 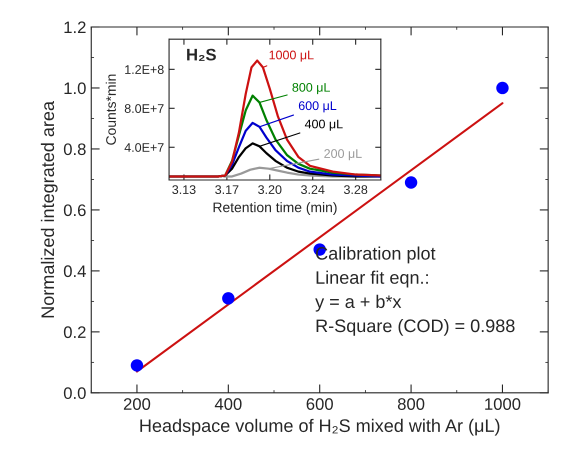 What do you see at coordinates (75, 149) in the screenshot?
I see `y-tick-label: 0.8` at bounding box center [75, 149].